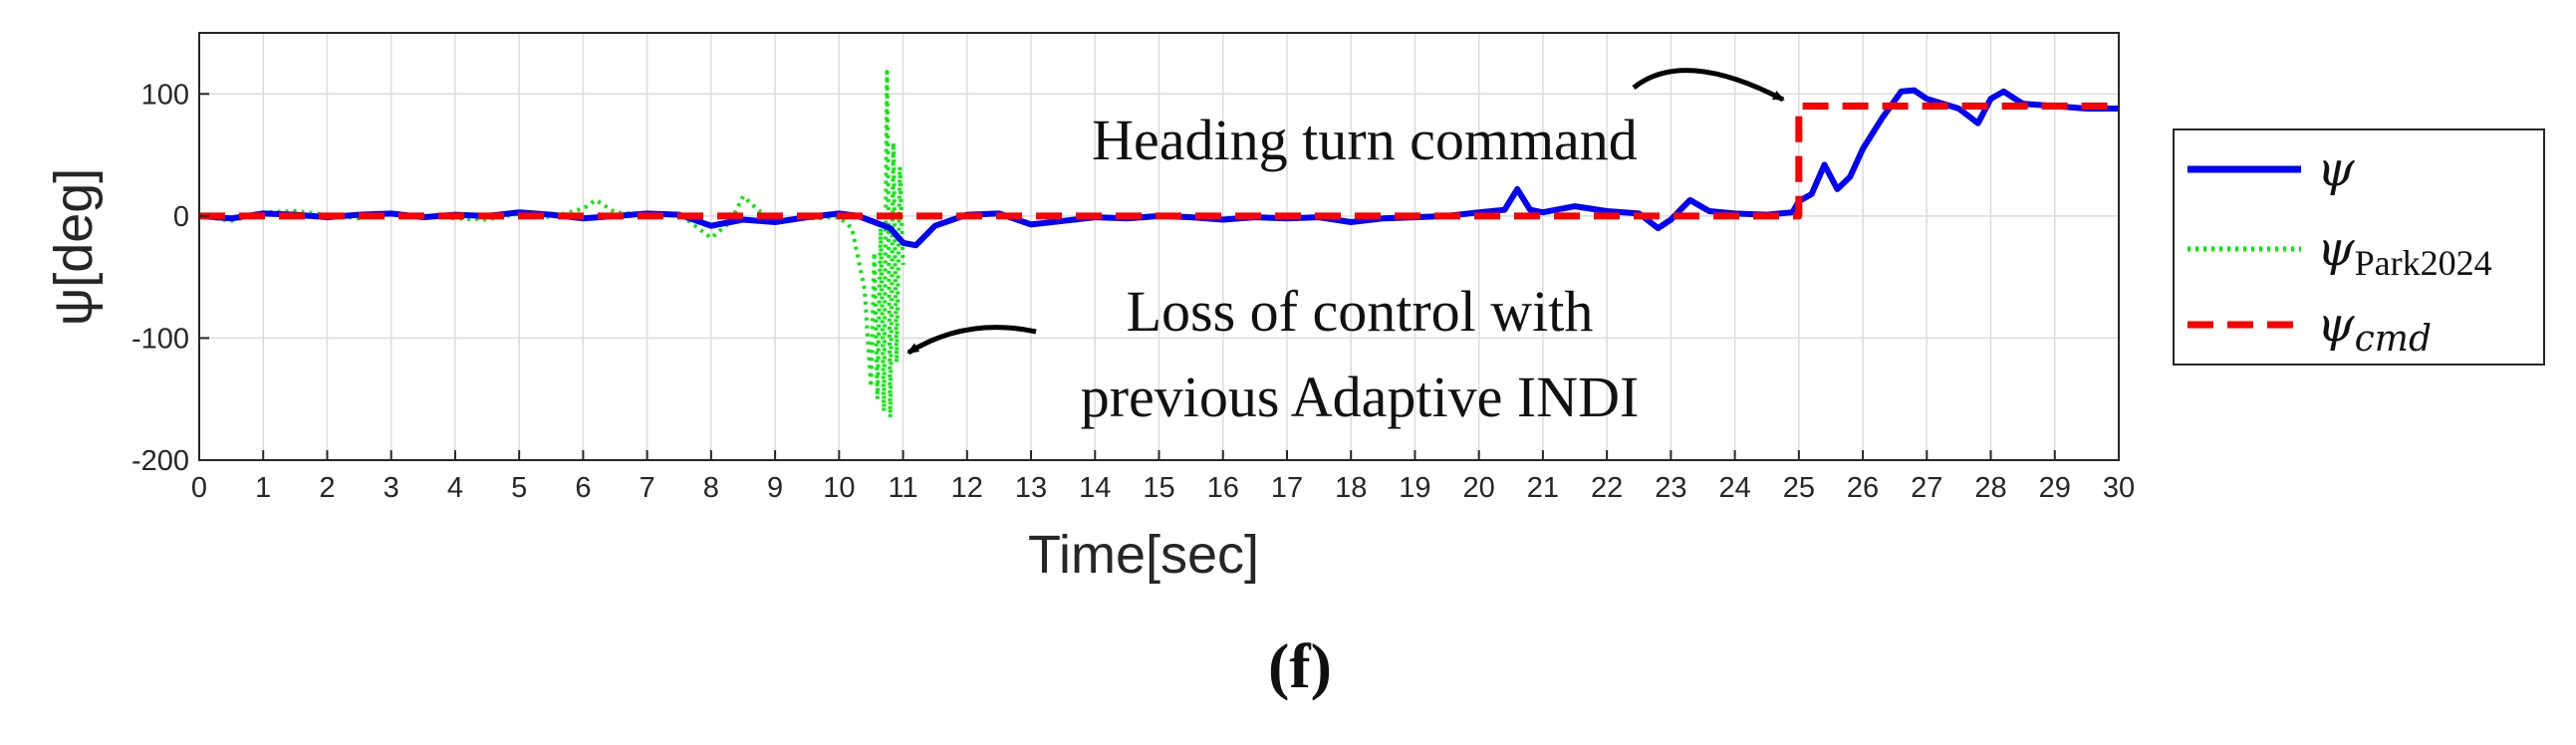 The image size is (2576, 745). What do you see at coordinates (160, 339) in the screenshot?
I see `y-tick-label: -100` at bounding box center [160, 339].